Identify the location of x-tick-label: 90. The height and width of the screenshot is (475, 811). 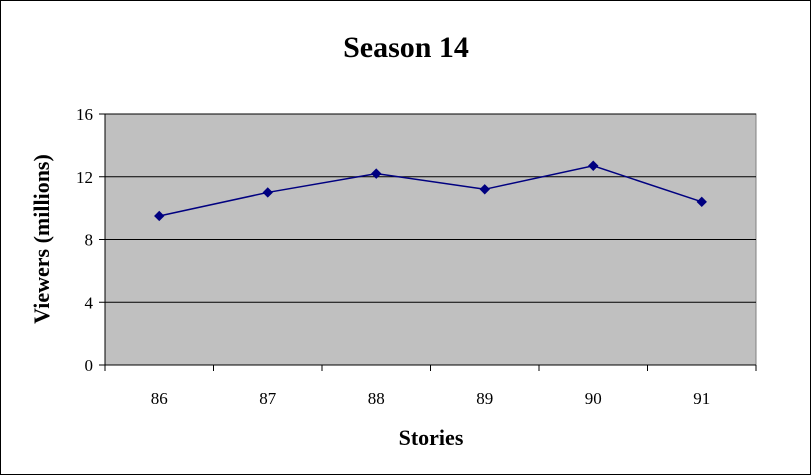
(593, 398).